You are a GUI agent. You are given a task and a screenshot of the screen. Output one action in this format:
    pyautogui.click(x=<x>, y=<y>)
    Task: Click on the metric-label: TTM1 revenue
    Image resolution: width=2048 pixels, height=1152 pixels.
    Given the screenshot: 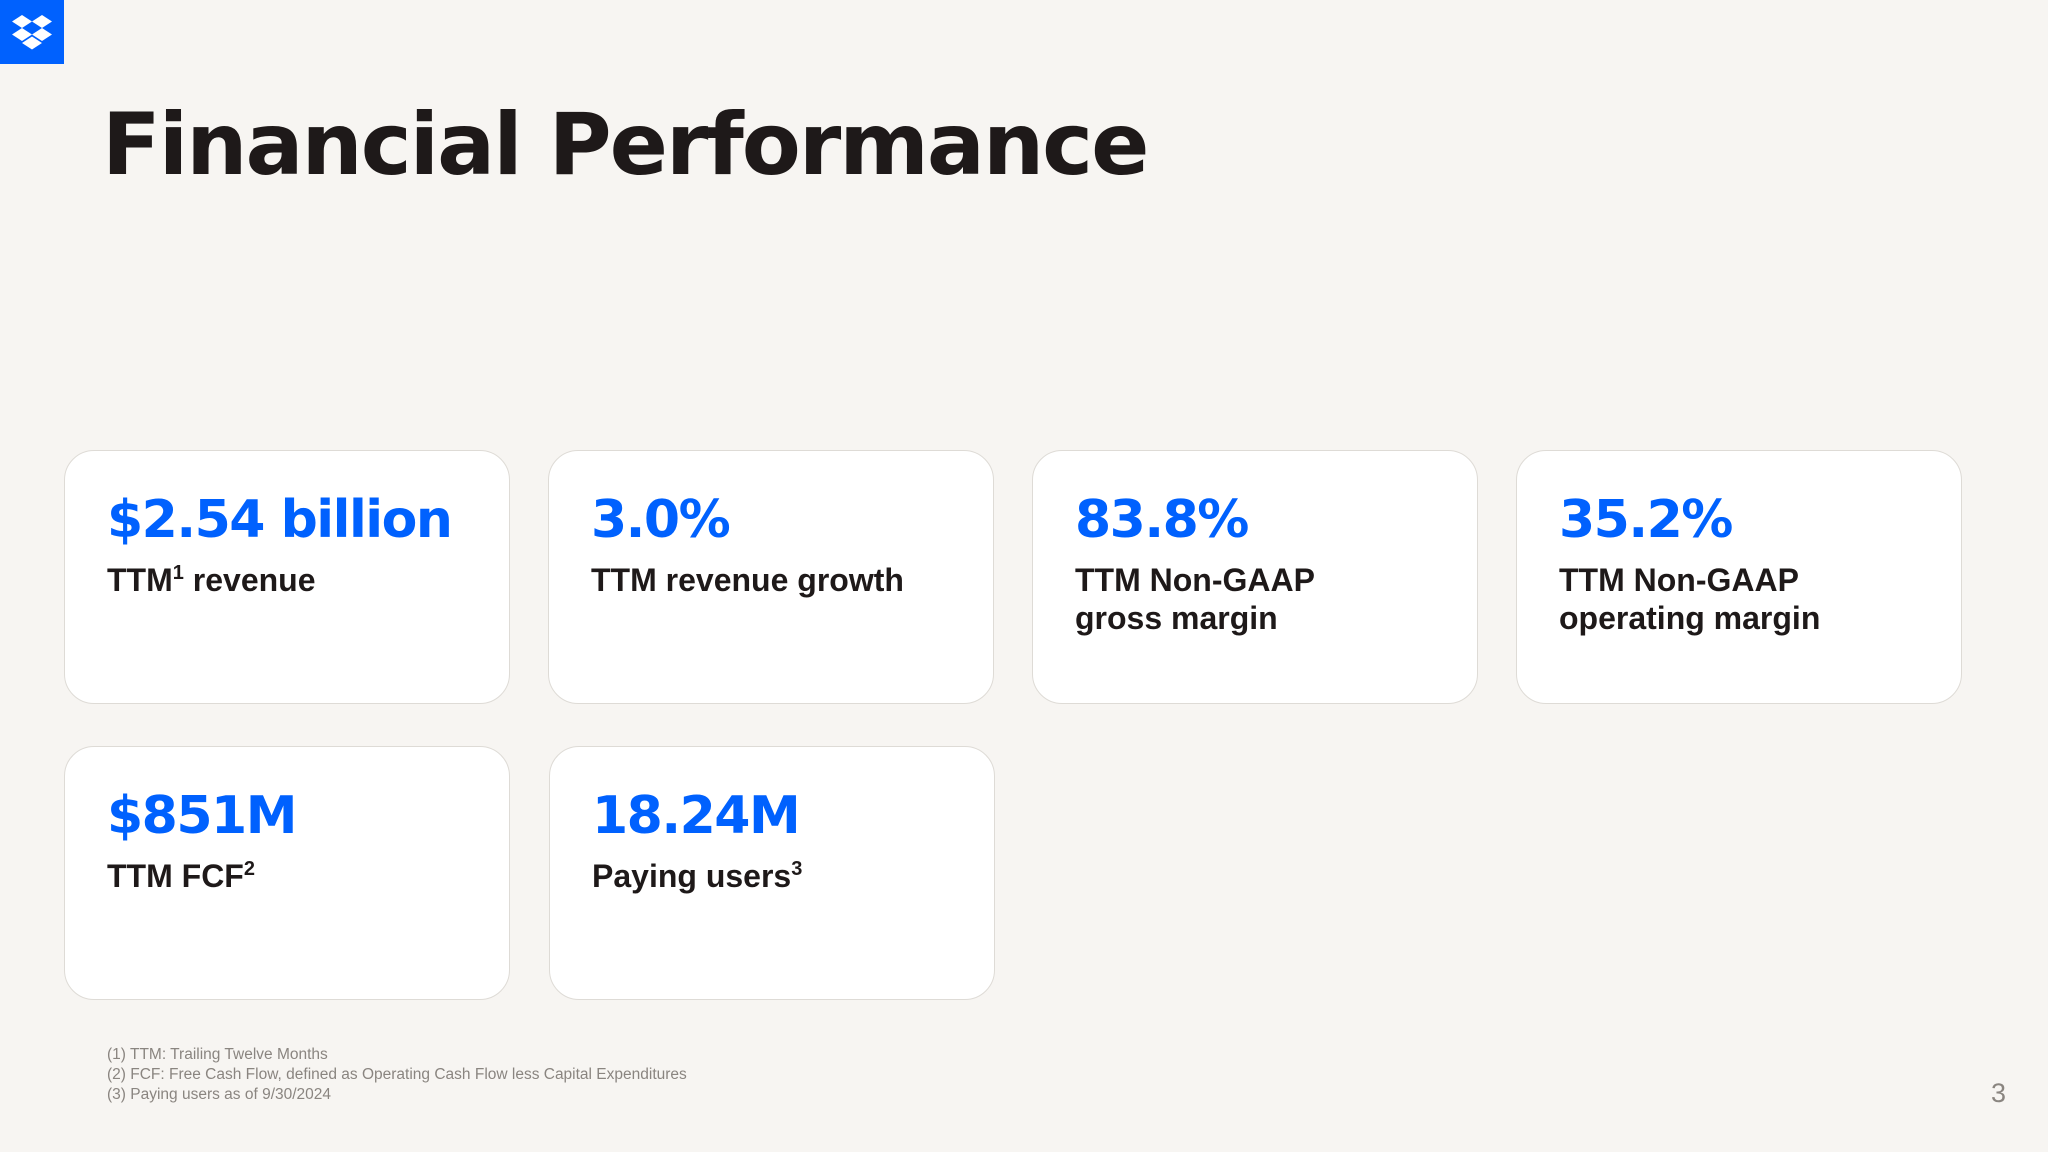 What is the action you would take?
    pyautogui.click(x=287, y=580)
    